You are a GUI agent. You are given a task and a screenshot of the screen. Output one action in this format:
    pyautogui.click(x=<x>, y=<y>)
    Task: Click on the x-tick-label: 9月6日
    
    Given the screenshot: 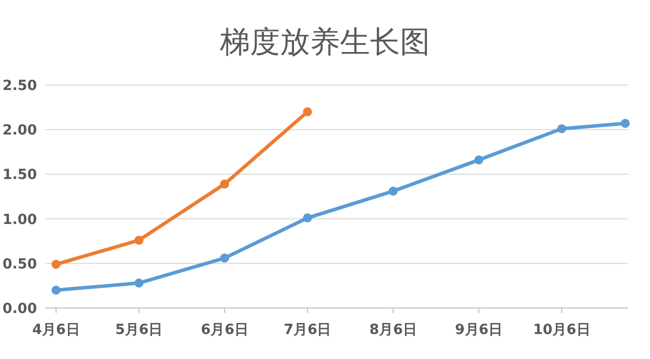 What is the action you would take?
    pyautogui.click(x=479, y=330)
    